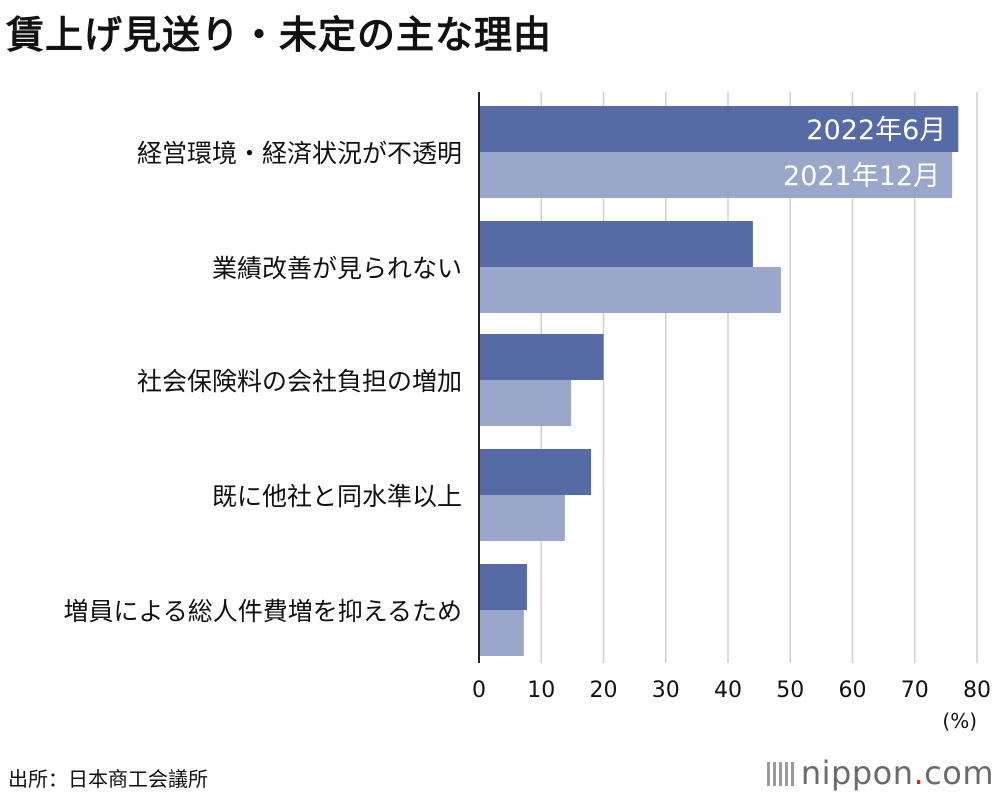 The width and height of the screenshot is (1000, 796). What do you see at coordinates (279, 35) in the screenshot?
I see `chart-title: 賃上げ見送り・未定の主な理由` at bounding box center [279, 35].